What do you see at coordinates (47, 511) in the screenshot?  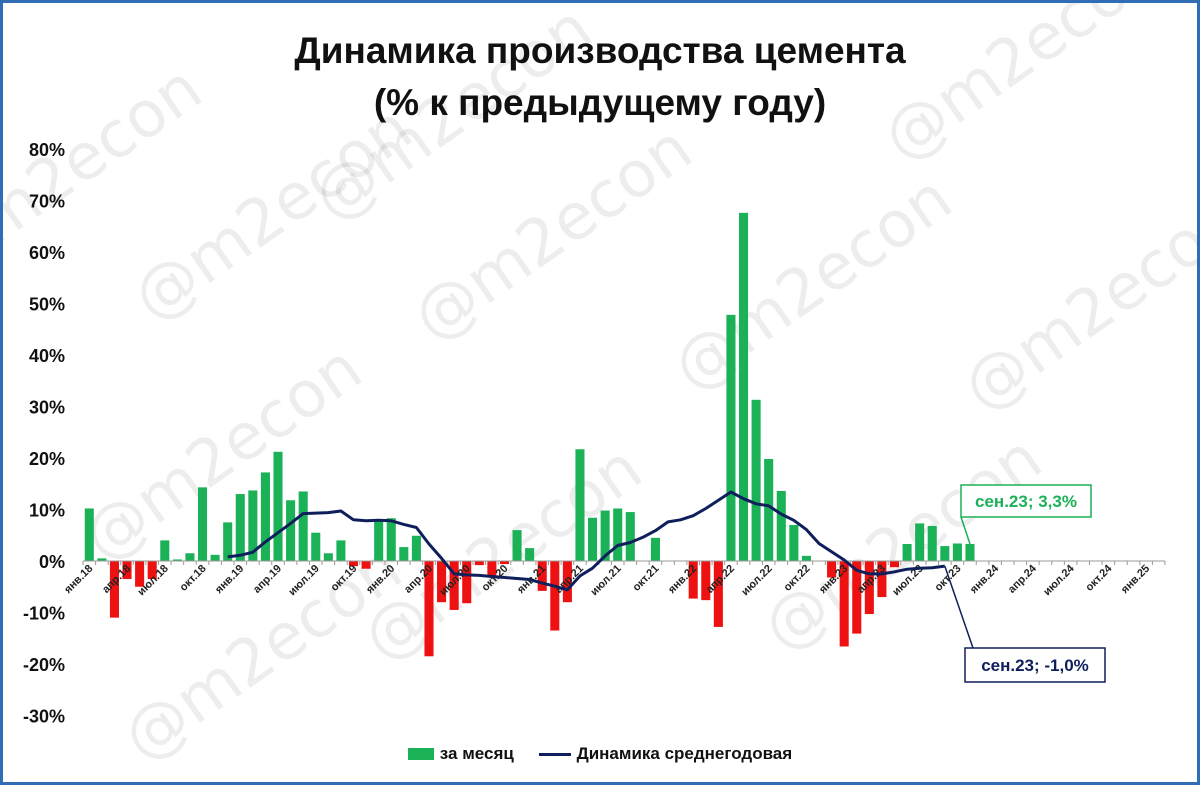 I see `y-tick-label: 10%` at bounding box center [47, 511].